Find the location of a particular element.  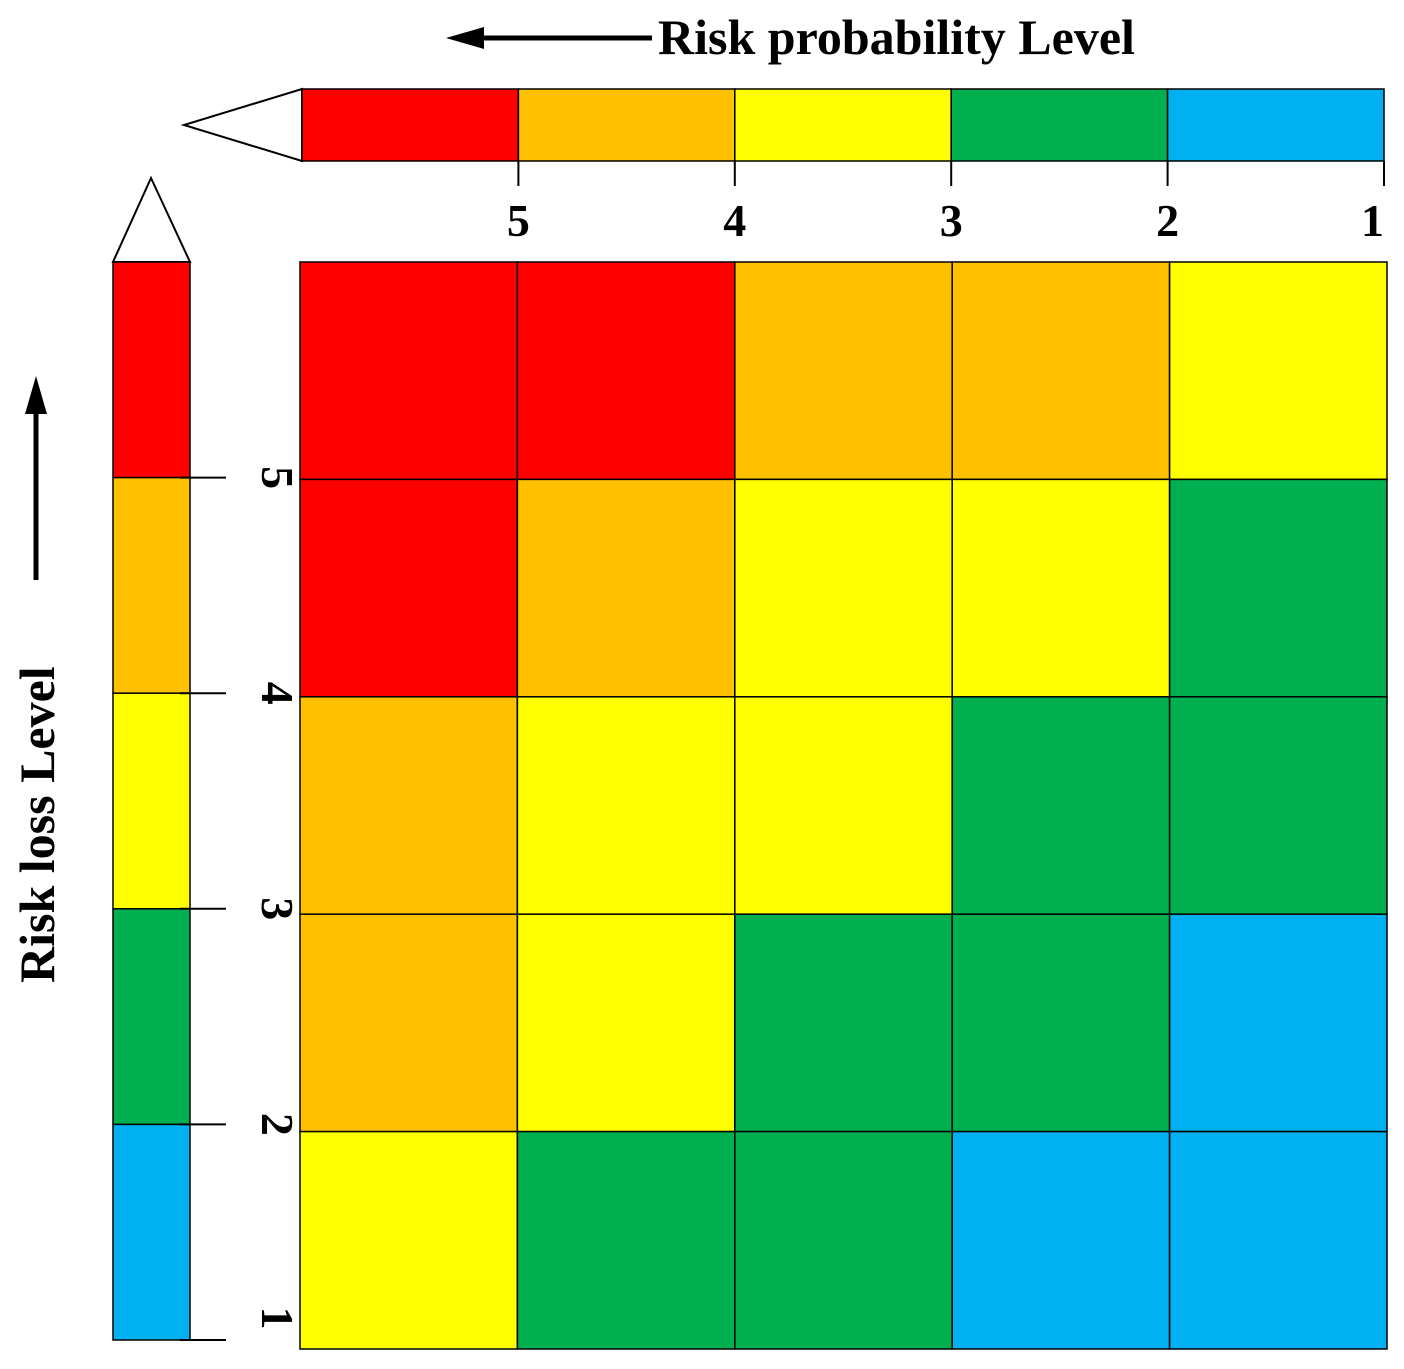

y-axis-title: Risk loss Level is located at coordinates (37, 824).